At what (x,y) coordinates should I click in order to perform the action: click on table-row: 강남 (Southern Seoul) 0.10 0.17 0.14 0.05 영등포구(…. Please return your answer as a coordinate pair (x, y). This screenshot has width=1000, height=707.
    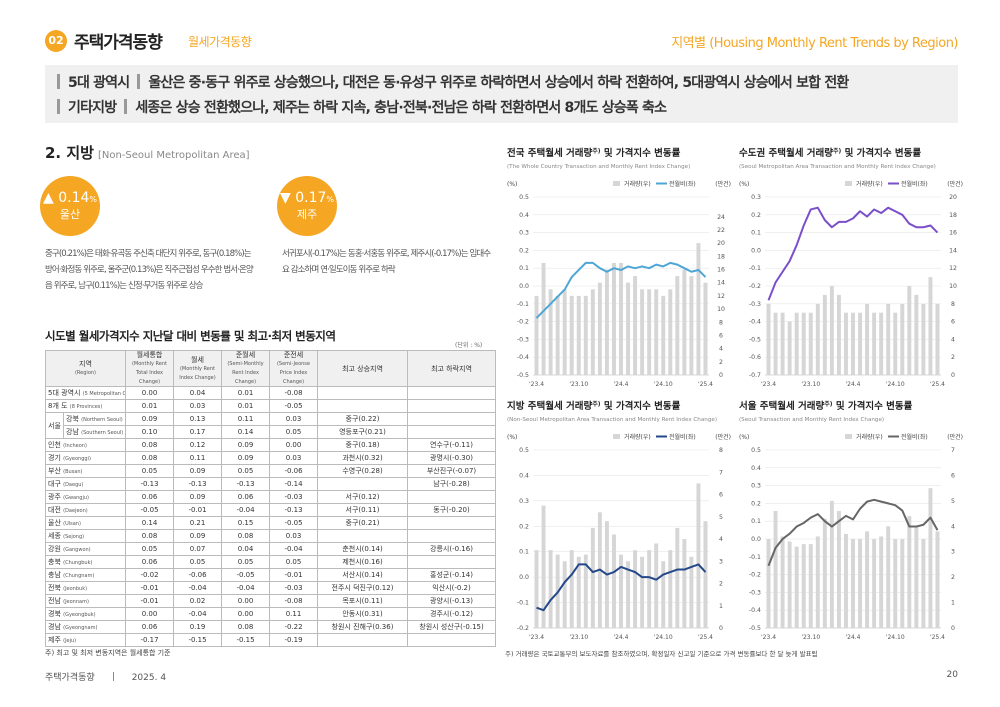
    Looking at the image, I should click on (271, 432).